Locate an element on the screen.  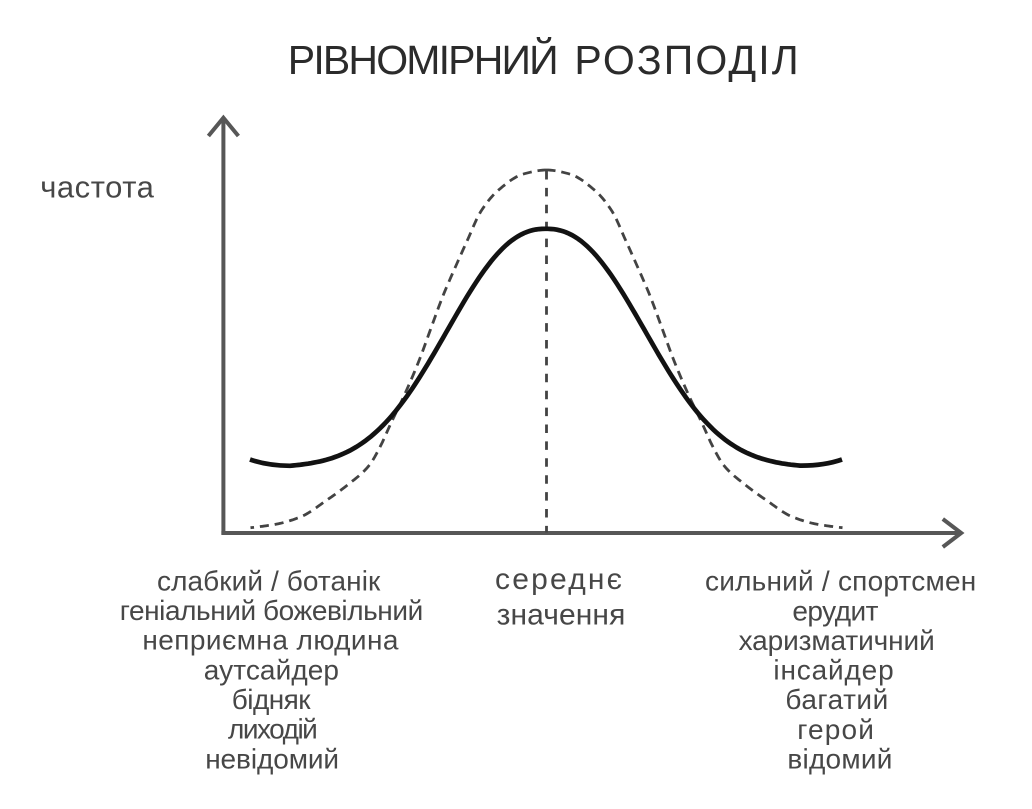
svg-text: відомий is located at coordinates (839, 759).